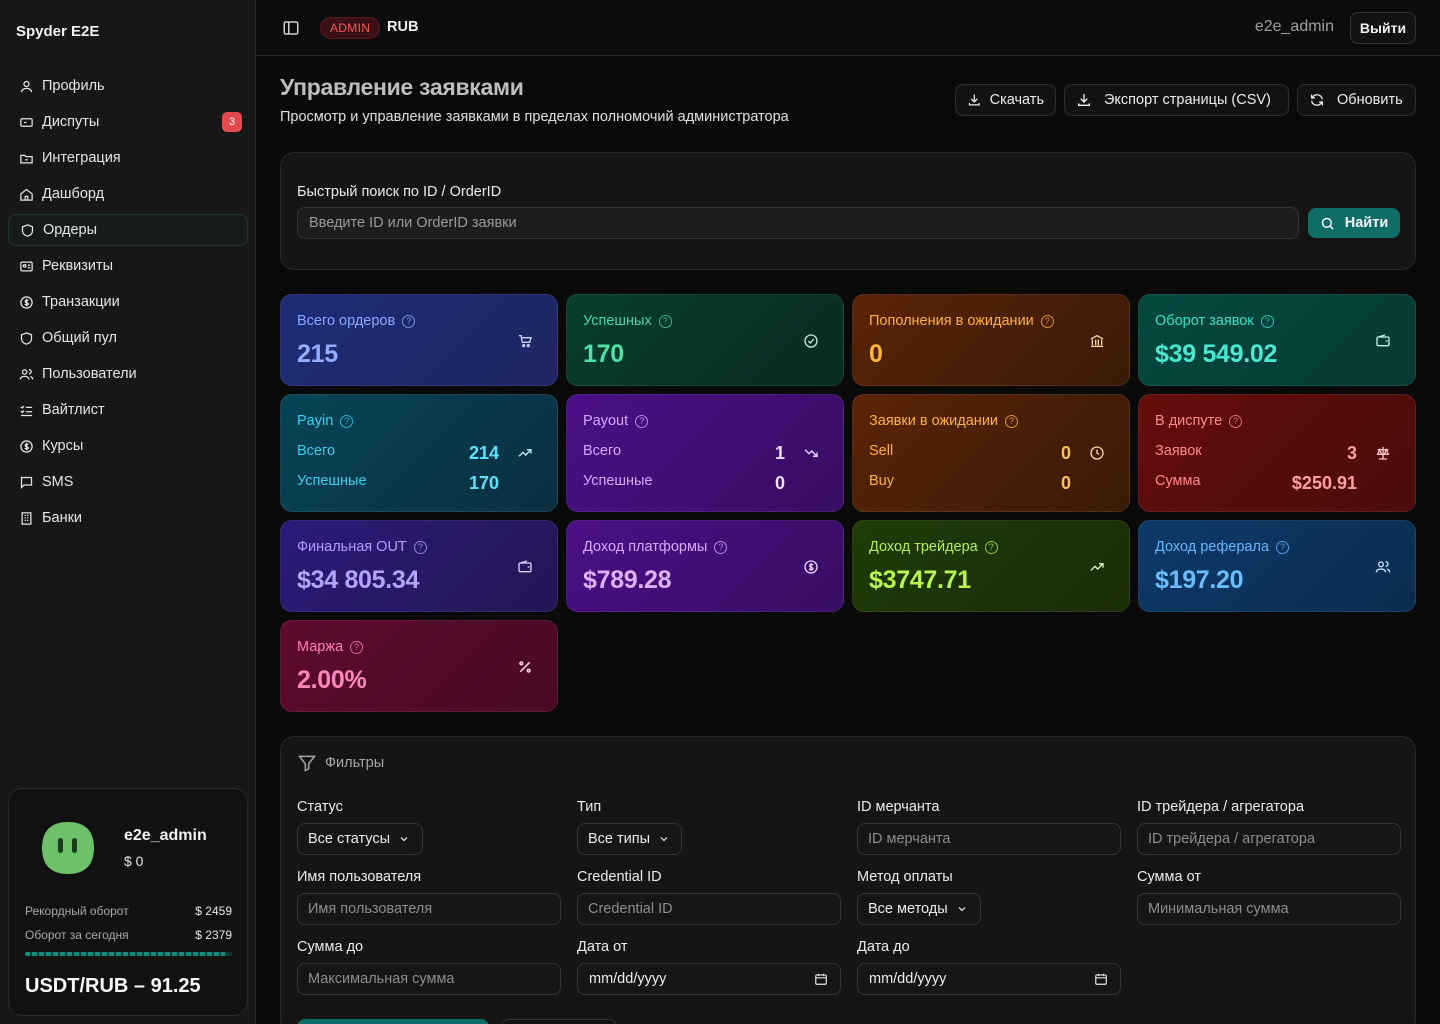  I want to click on search-button: Найти, so click(1354, 223).